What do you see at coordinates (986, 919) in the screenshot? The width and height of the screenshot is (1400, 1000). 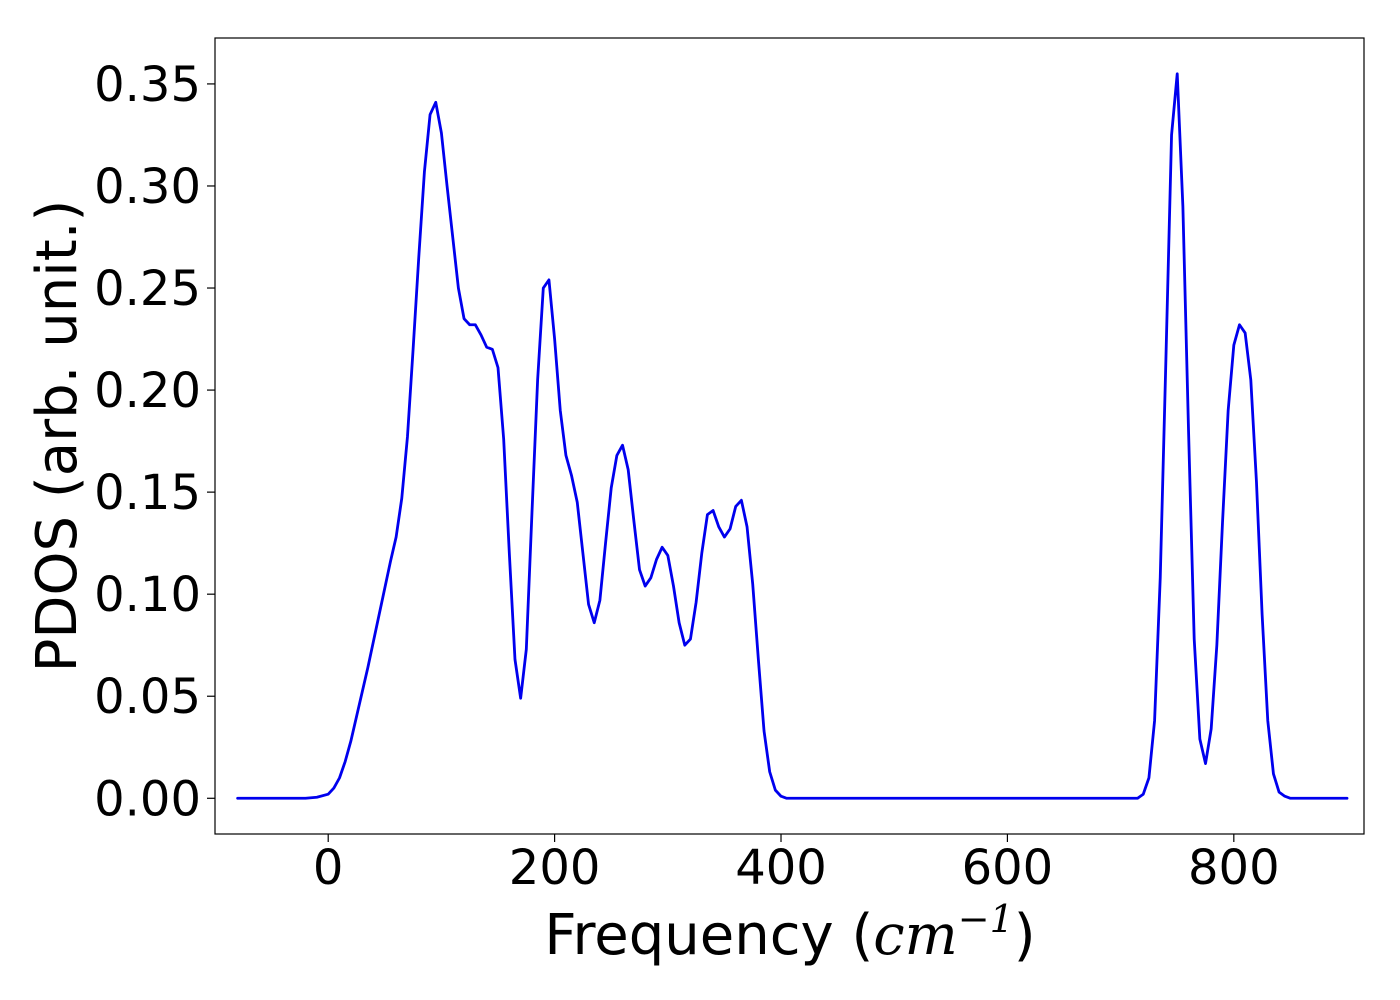 I see `x-axis-label-exponent: −1` at bounding box center [986, 919].